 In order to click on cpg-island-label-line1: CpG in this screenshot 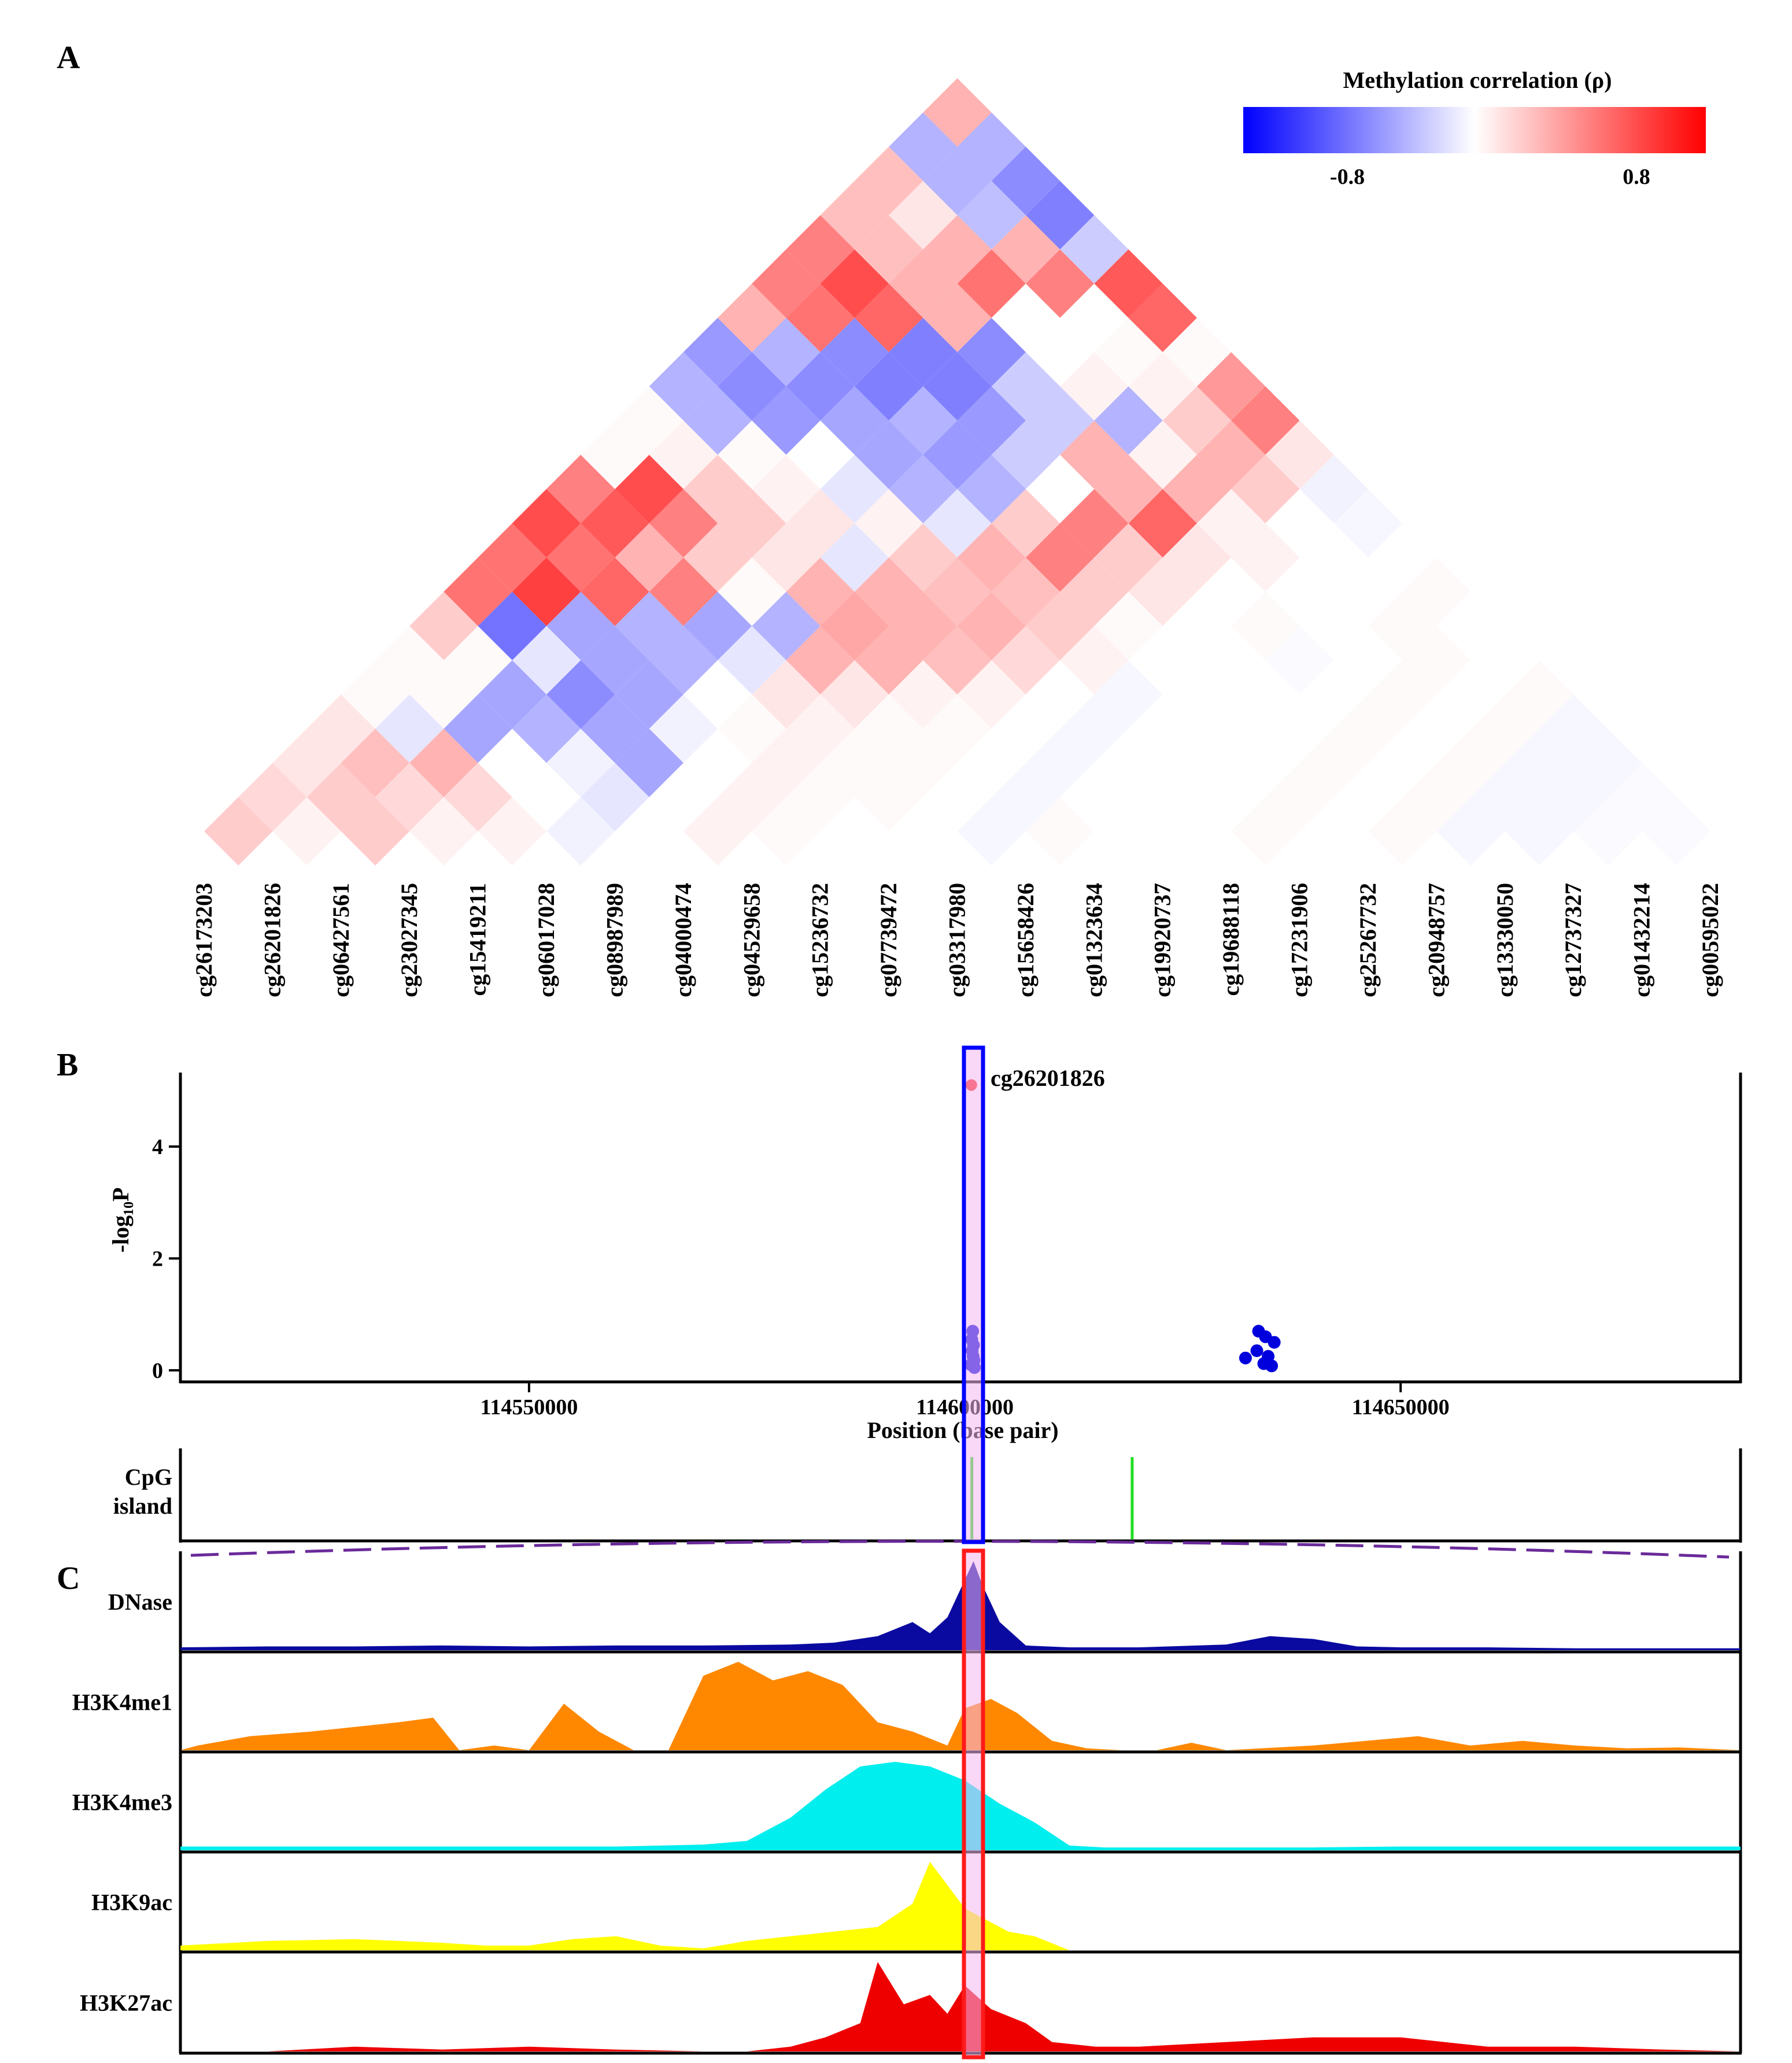, I will do `click(148, 1477)`.